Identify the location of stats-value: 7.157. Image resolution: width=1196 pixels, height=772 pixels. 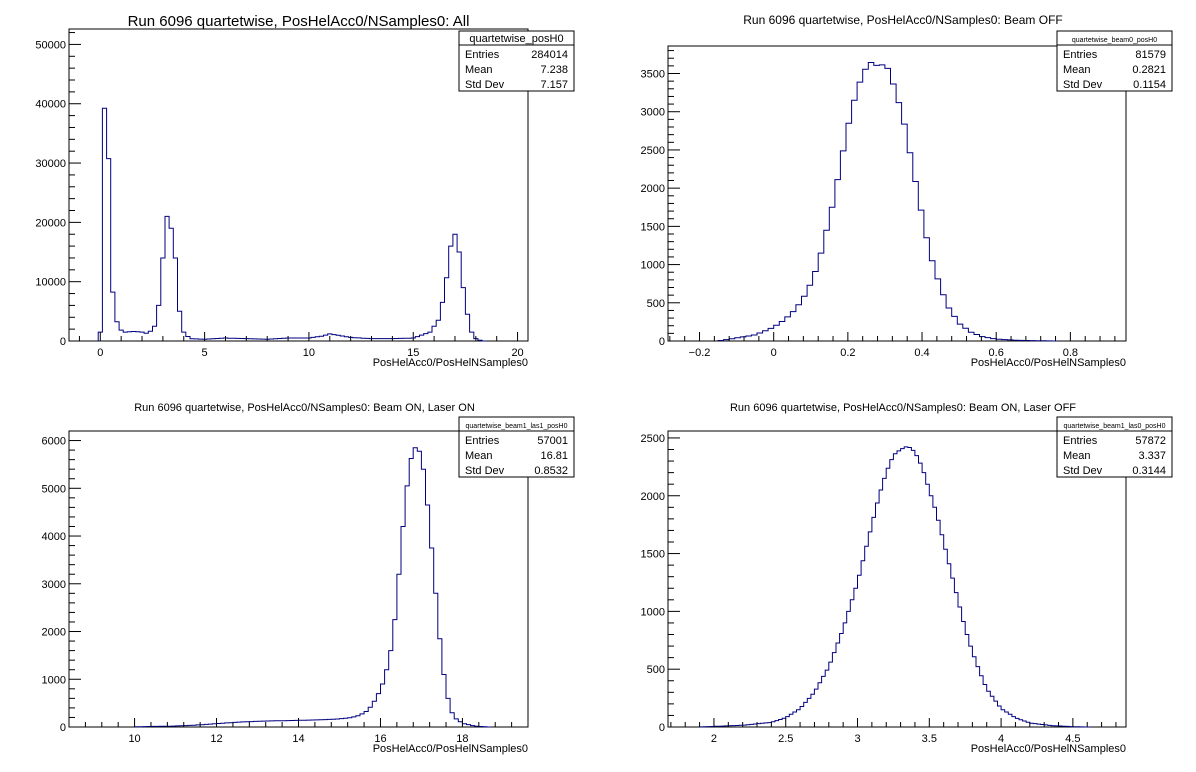
(554, 85).